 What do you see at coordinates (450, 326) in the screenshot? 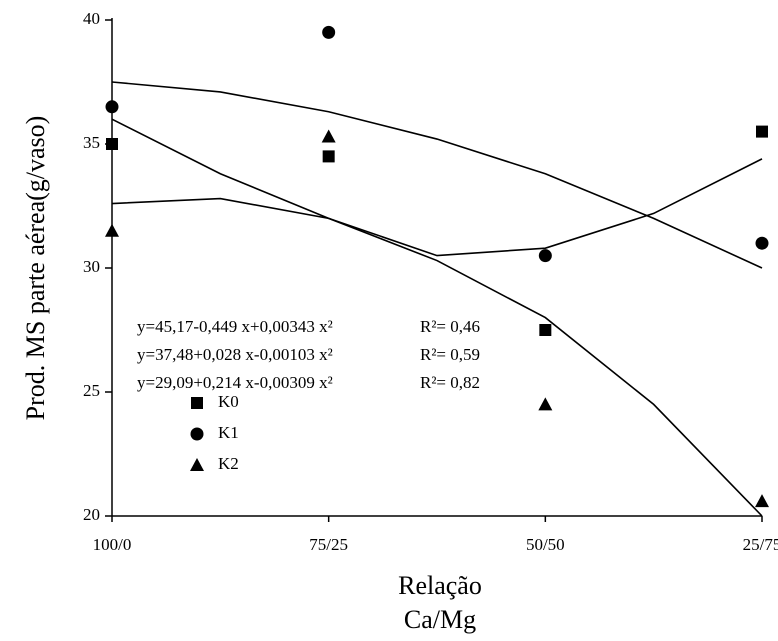
I see `r-squared: R²= 0,46` at bounding box center [450, 326].